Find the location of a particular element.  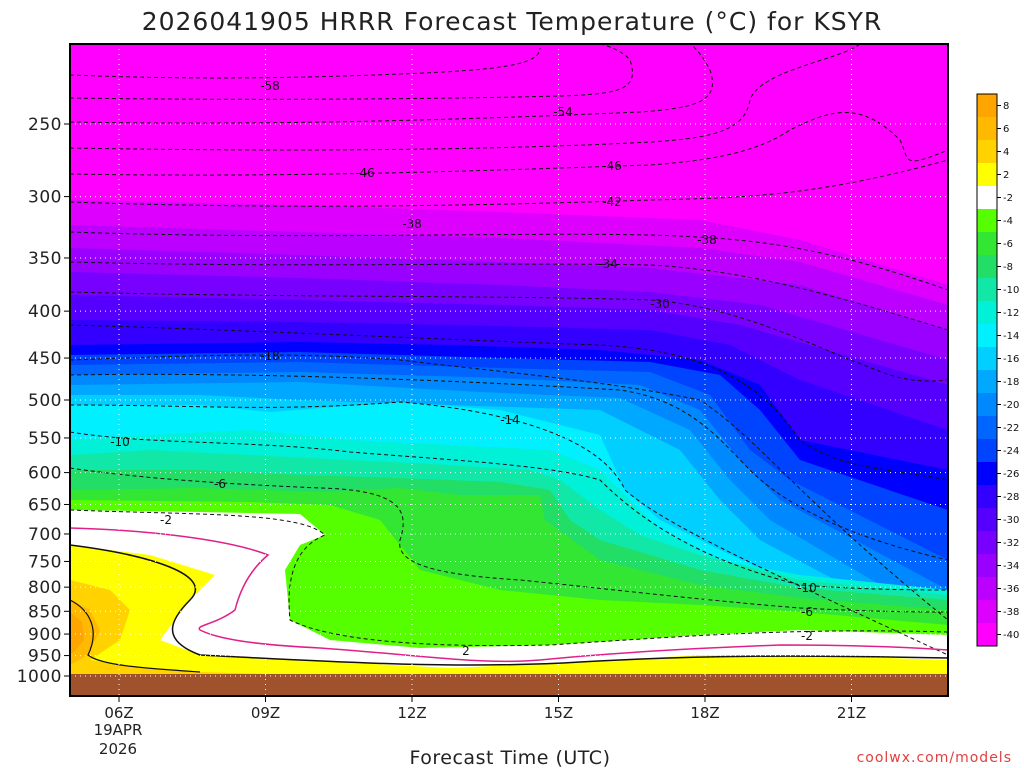

colorbar-label: -24 is located at coordinates (1011, 451).